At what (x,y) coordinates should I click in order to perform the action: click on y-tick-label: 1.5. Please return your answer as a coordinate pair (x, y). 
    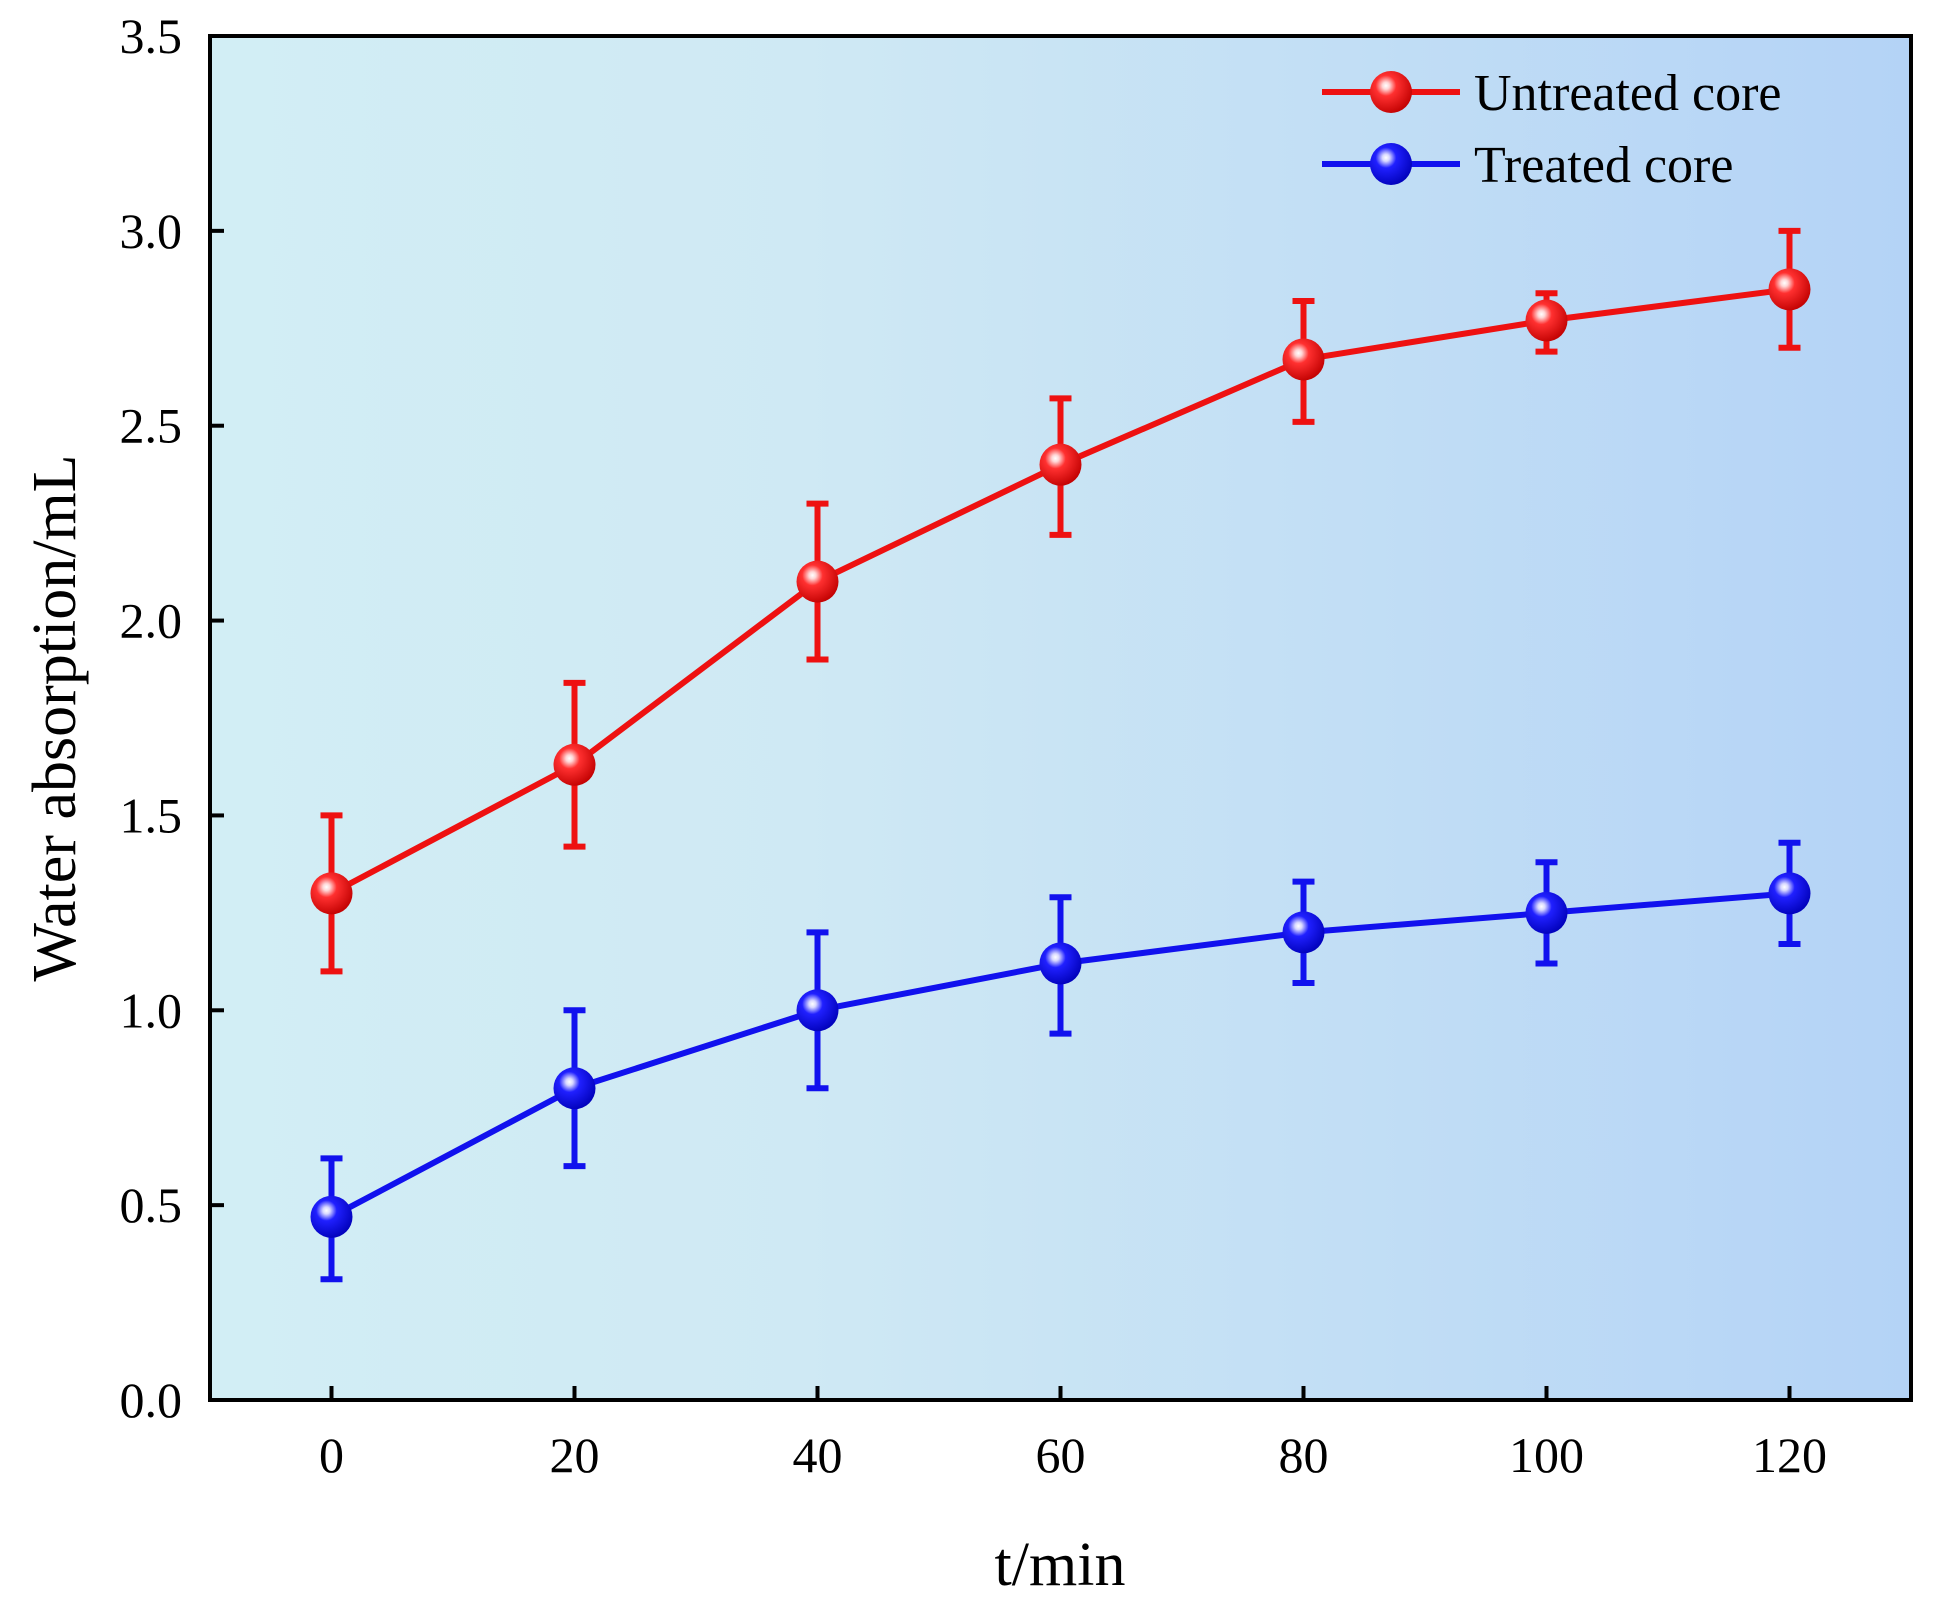
    Looking at the image, I should click on (151, 815).